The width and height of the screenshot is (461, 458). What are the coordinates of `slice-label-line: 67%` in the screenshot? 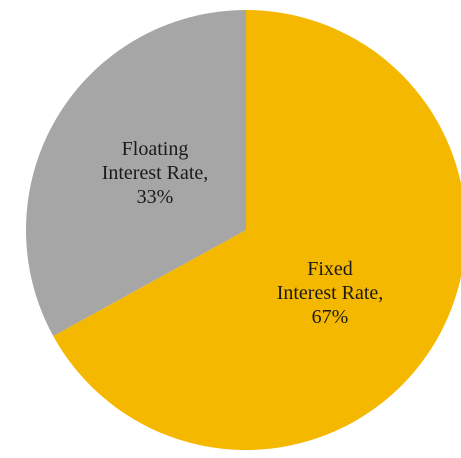 It's located at (330, 317).